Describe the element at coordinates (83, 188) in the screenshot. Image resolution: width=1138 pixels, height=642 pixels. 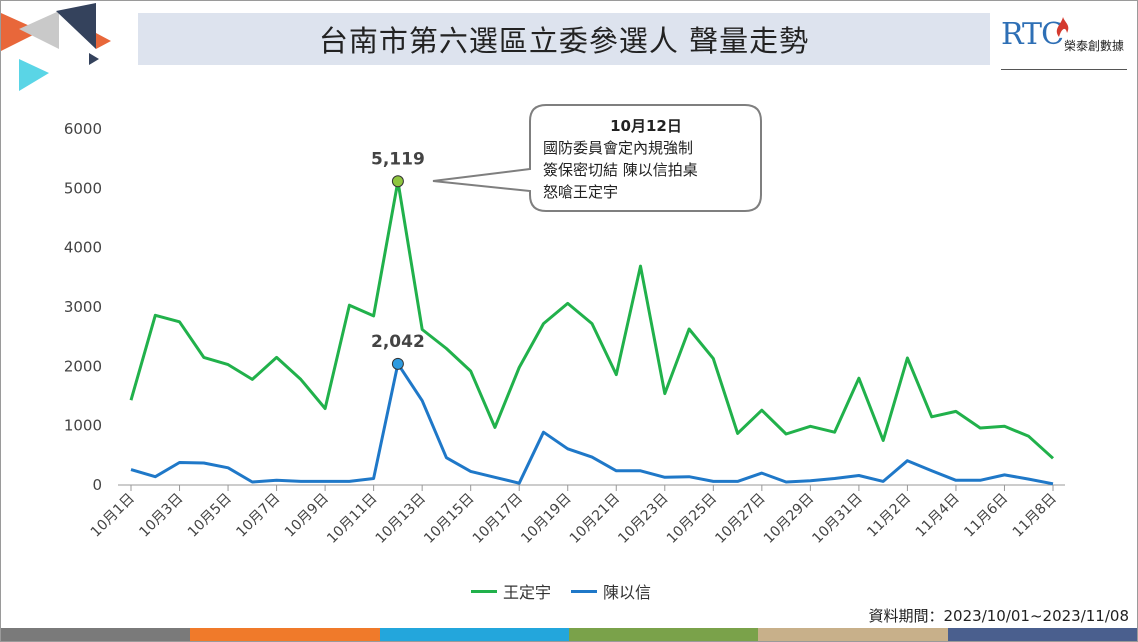
I see `y-tick-label: 5000` at that location.